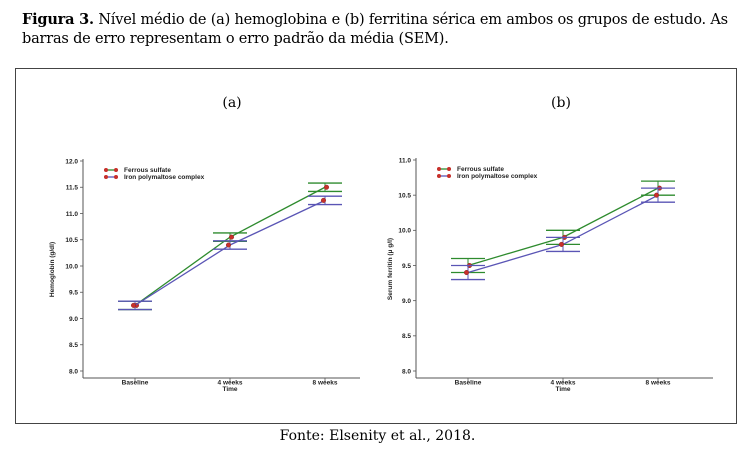  Describe the element at coordinates (231, 103) in the screenshot. I see `panel-label: (a)` at that location.